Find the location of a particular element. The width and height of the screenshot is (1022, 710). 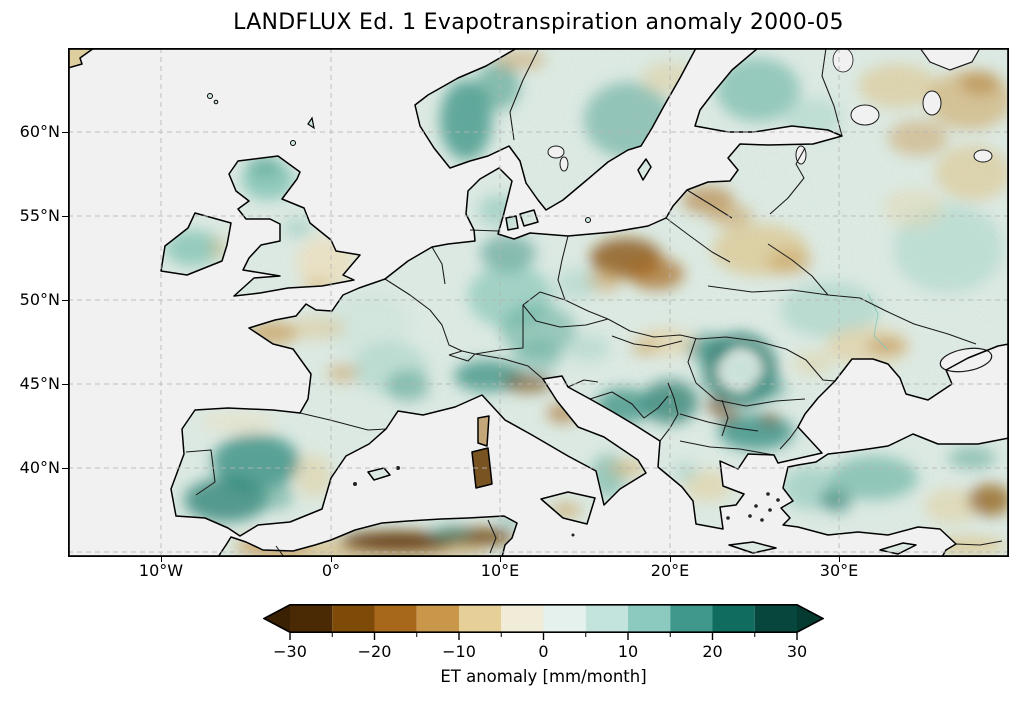

cb-tick-10: 10 is located at coordinates (628, 651).